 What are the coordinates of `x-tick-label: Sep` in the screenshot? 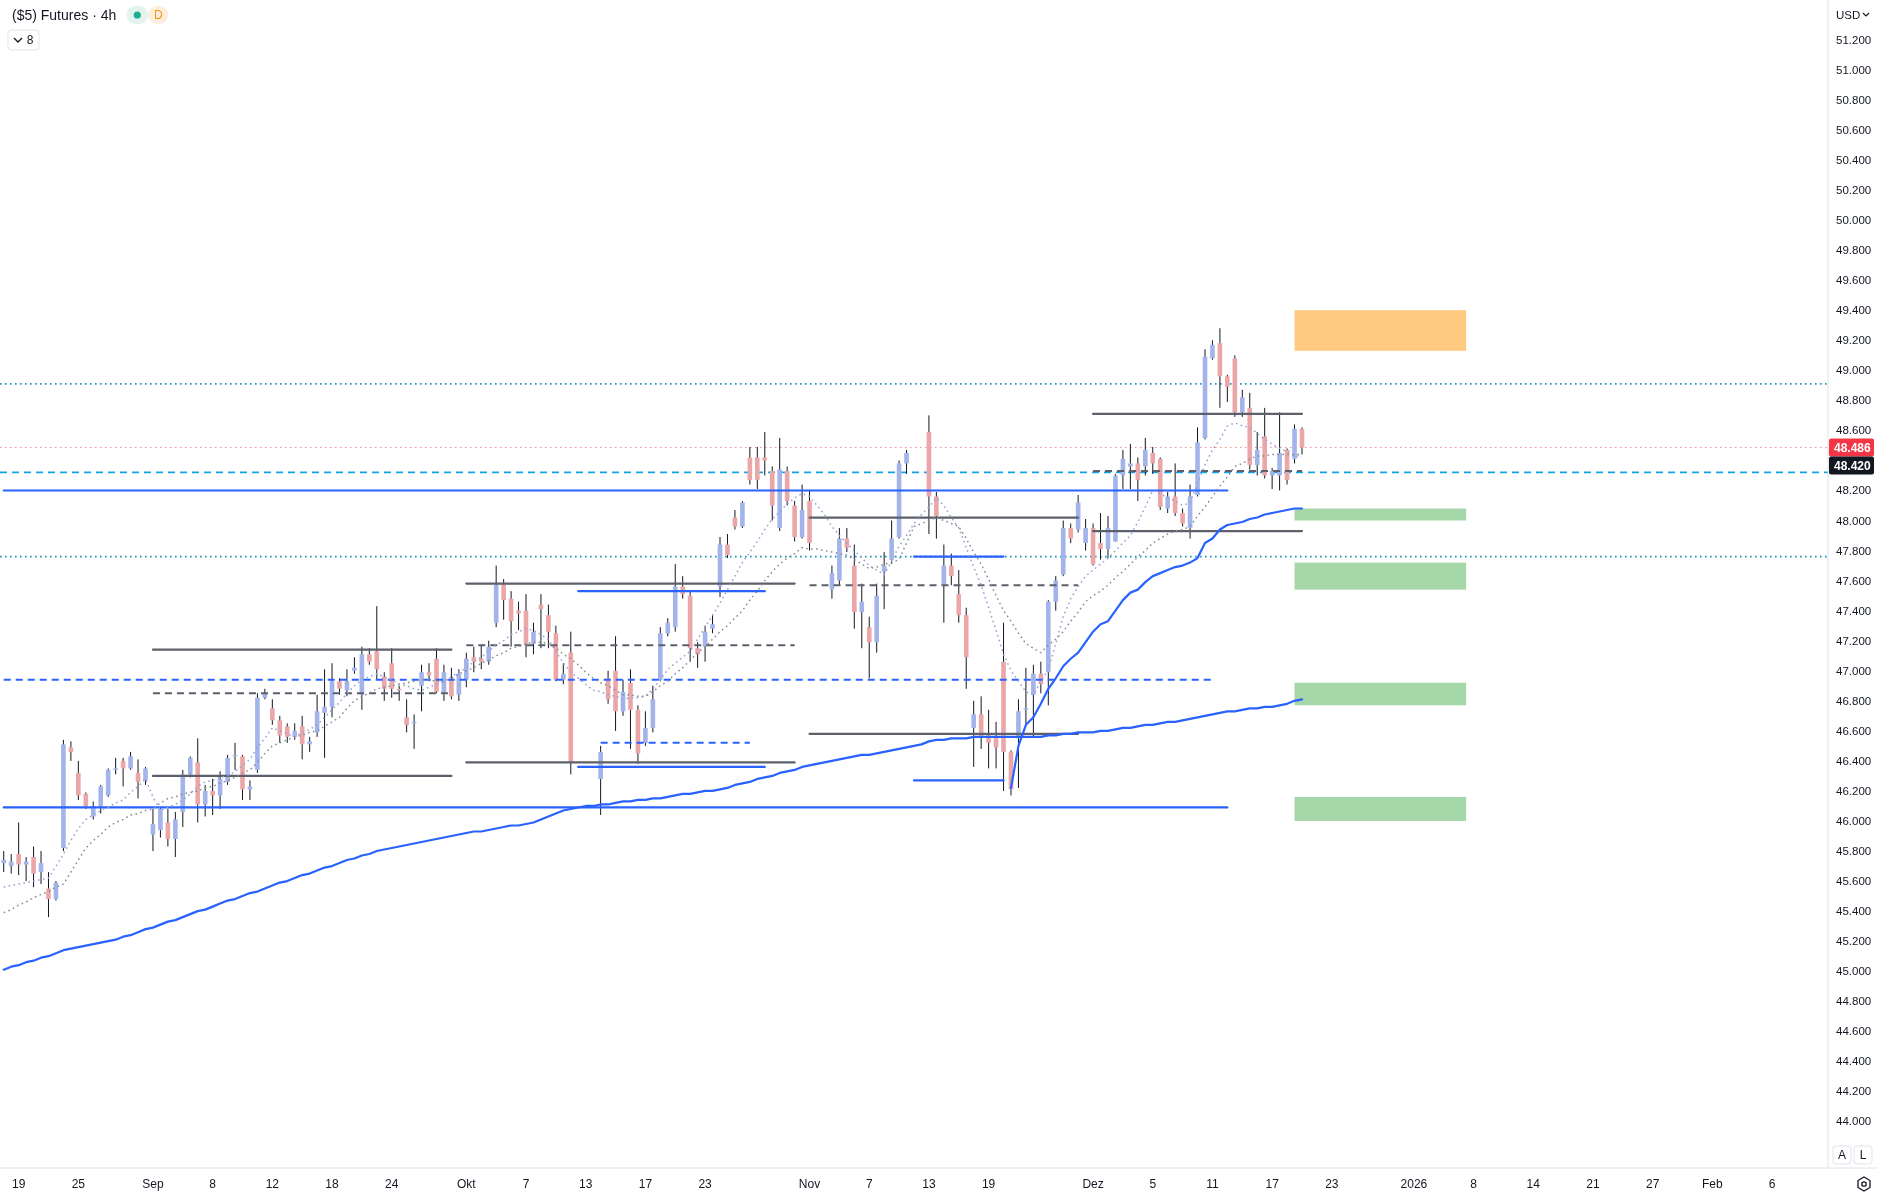 It's located at (153, 1184).